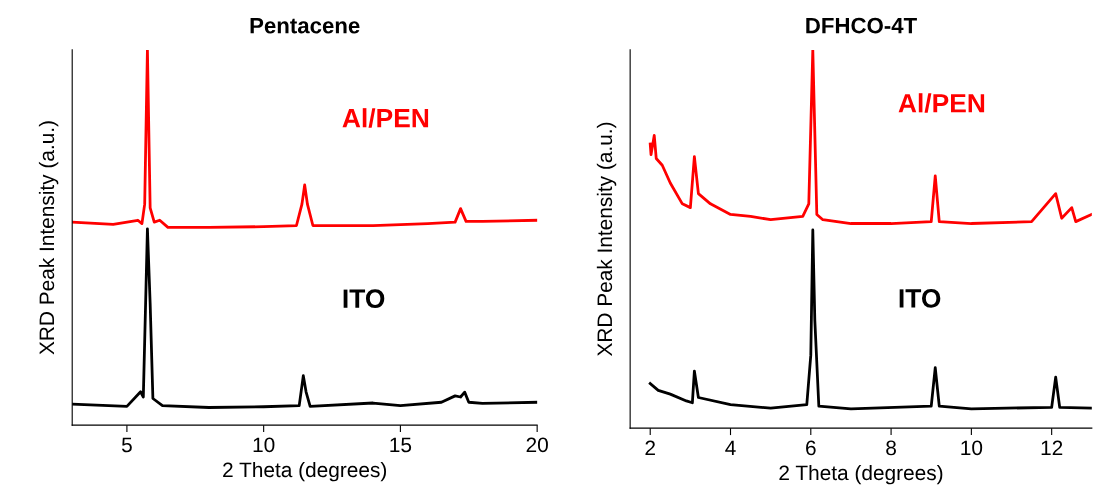 The image size is (1094, 499). I want to click on x-tick-label: 4, so click(730, 448).